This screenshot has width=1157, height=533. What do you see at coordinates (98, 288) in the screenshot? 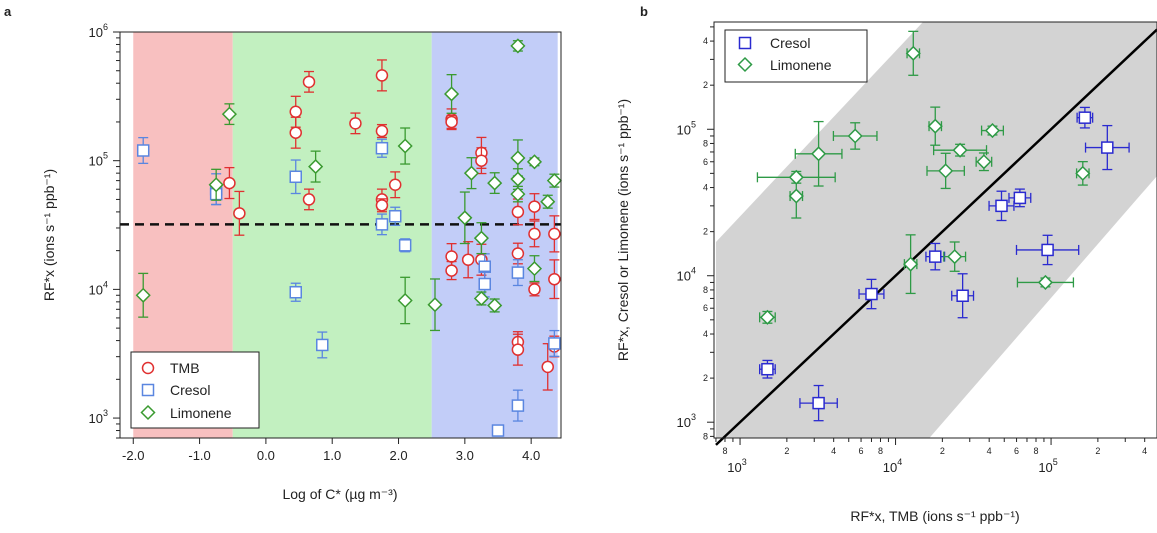
I see `y-tick-label: 10⁴` at bounding box center [98, 288].